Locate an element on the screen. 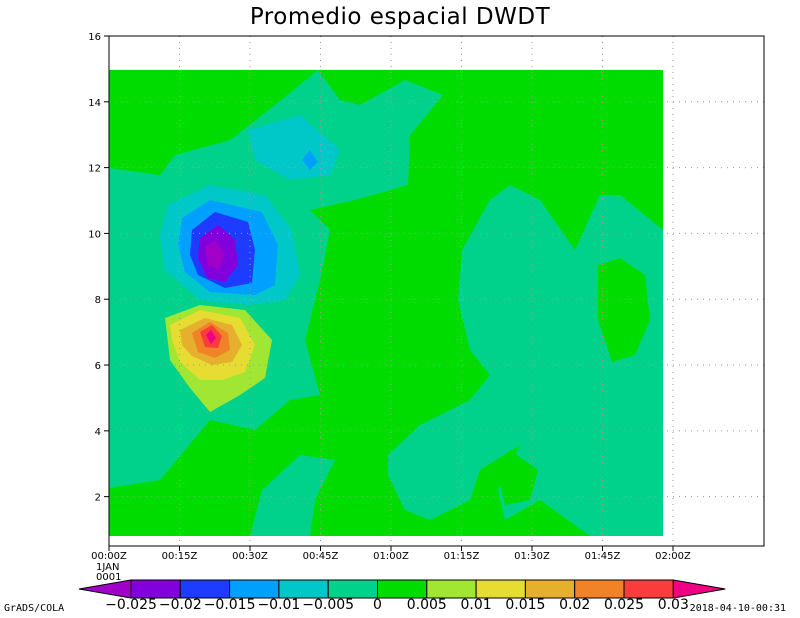 The width and height of the screenshot is (800, 618). y-axis: 2 4 6 8 10 12 14 16 is located at coordinates (98, 268).